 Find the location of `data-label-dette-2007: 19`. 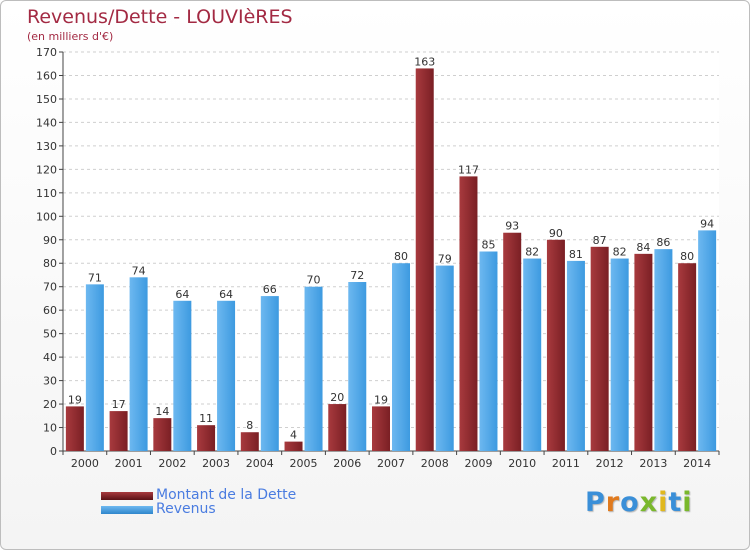

data-label-dette-2007: 19 is located at coordinates (381, 399).